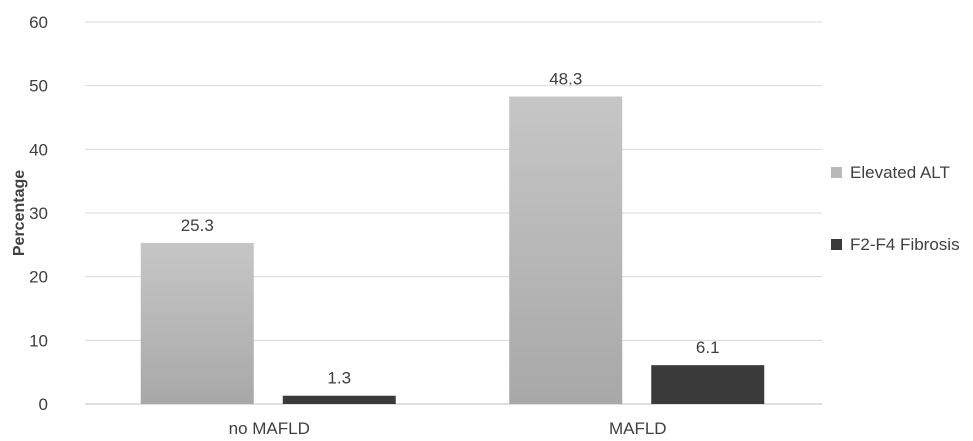 The width and height of the screenshot is (973, 441). I want to click on x-category-label: no MAFLD, so click(269, 428).